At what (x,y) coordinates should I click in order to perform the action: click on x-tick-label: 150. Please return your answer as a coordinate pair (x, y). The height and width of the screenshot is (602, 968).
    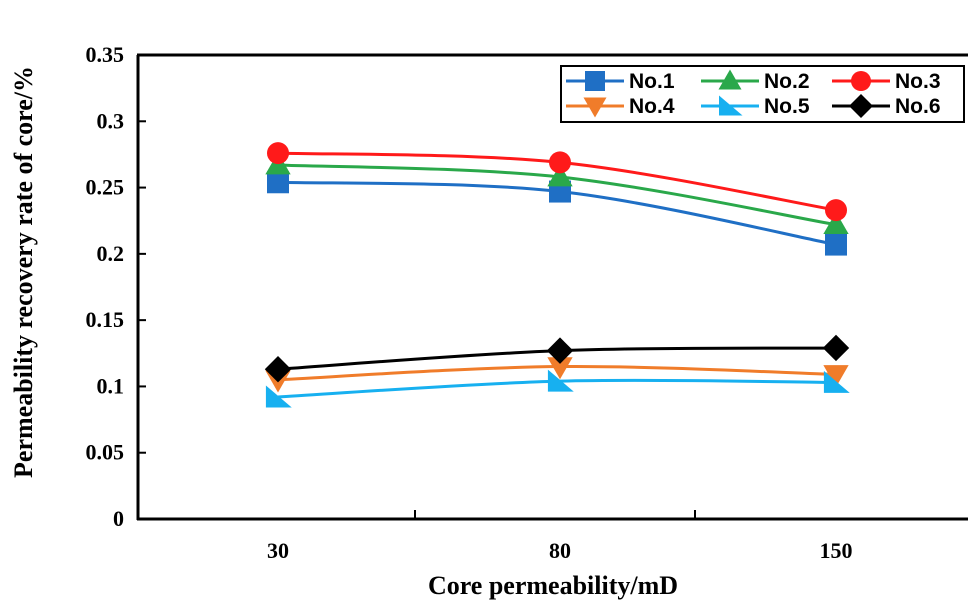
    Looking at the image, I should click on (836, 550).